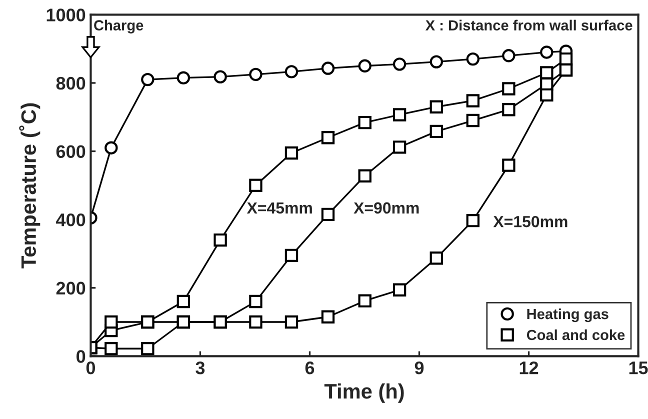 Image resolution: width=648 pixels, height=419 pixels. I want to click on y-tick-label: 0, so click(81, 356).